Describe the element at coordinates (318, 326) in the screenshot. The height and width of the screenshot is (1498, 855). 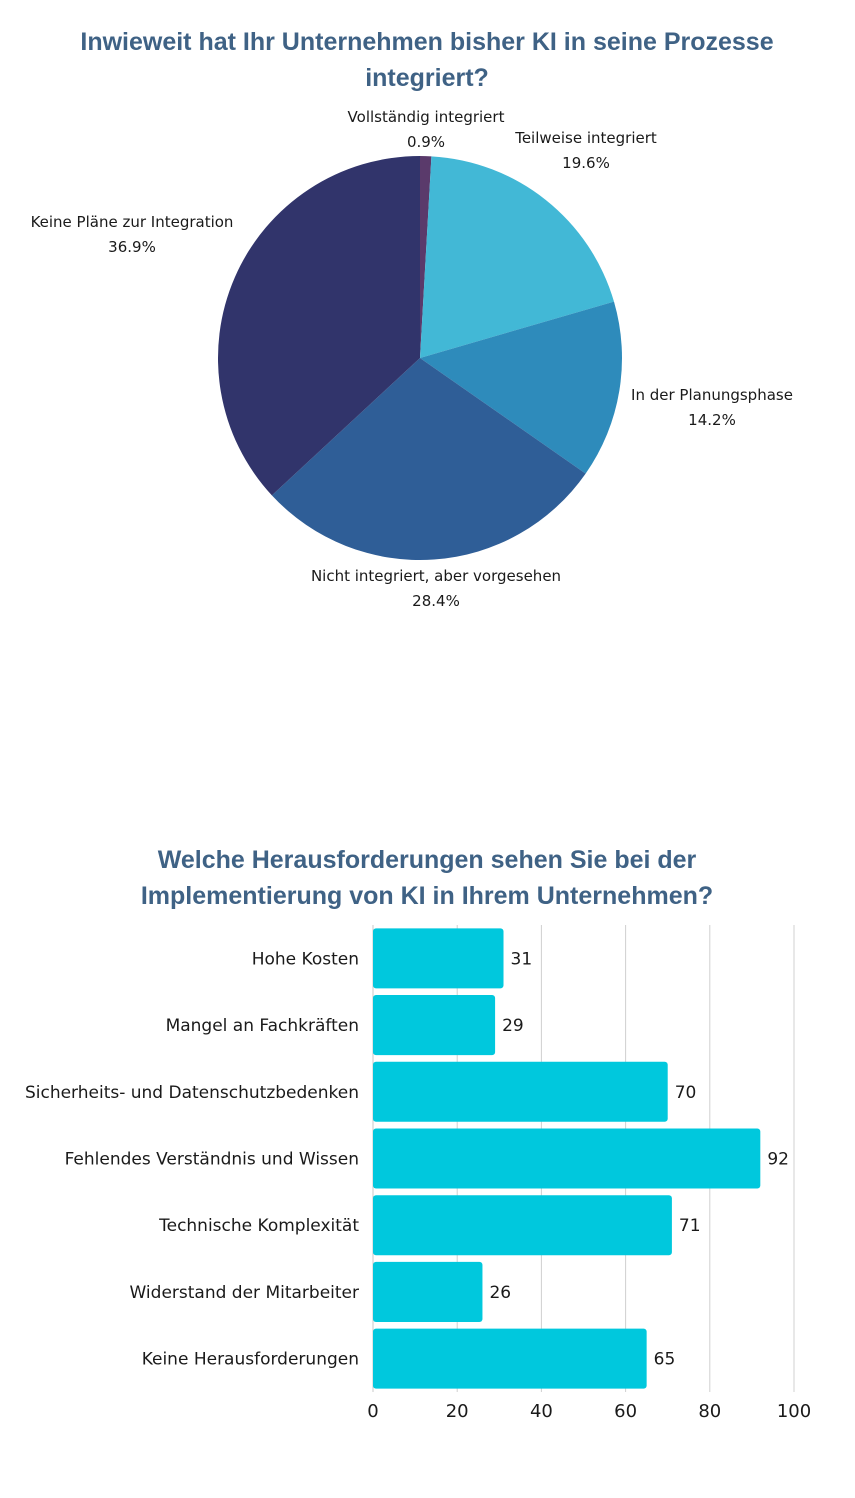
I see `pie-slice-keine-pl-ne-zur-integration` at that location.